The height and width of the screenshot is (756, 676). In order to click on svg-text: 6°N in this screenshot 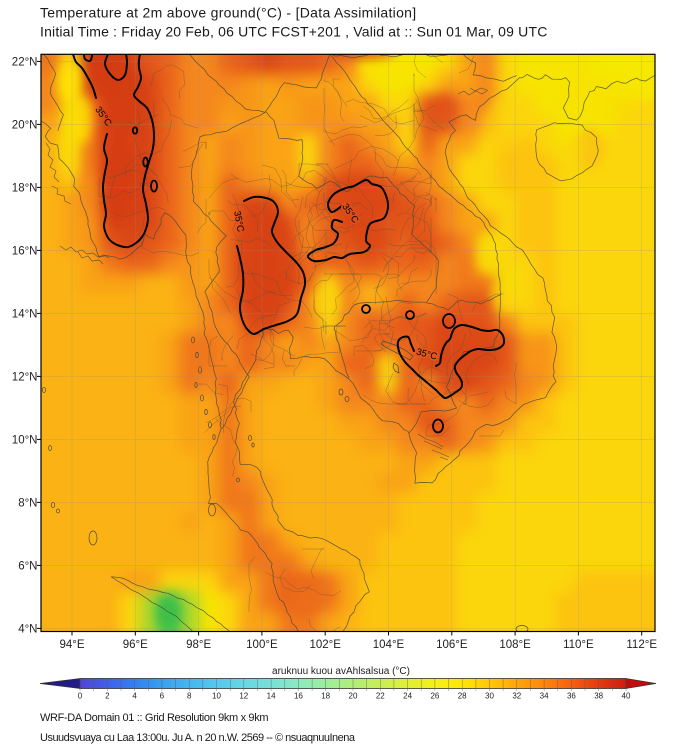, I will do `click(27, 566)`.